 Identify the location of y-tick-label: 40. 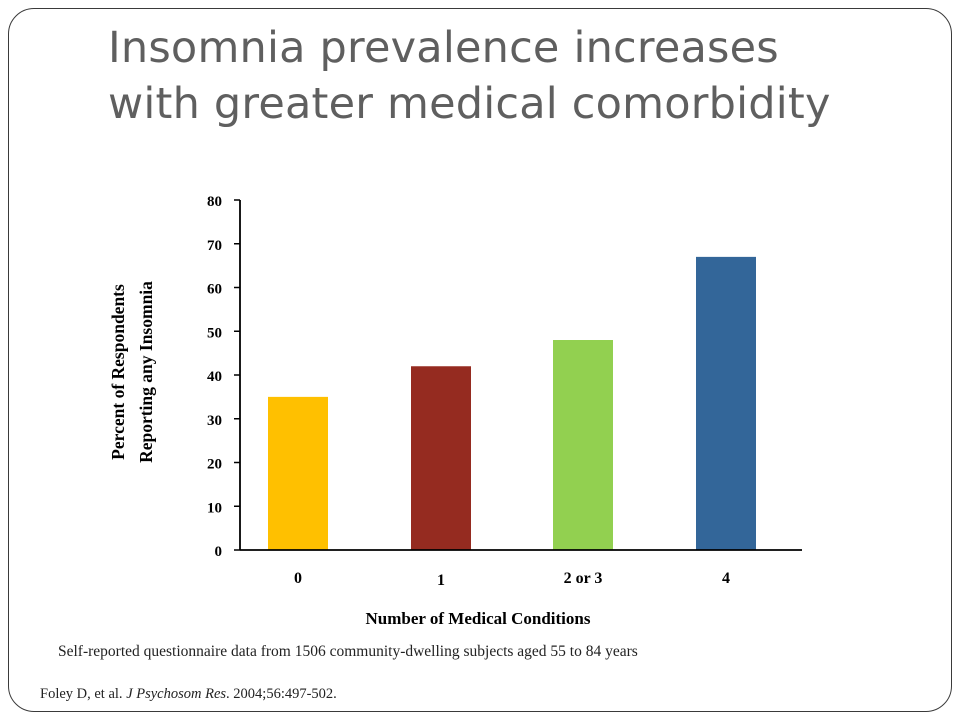
(214, 377).